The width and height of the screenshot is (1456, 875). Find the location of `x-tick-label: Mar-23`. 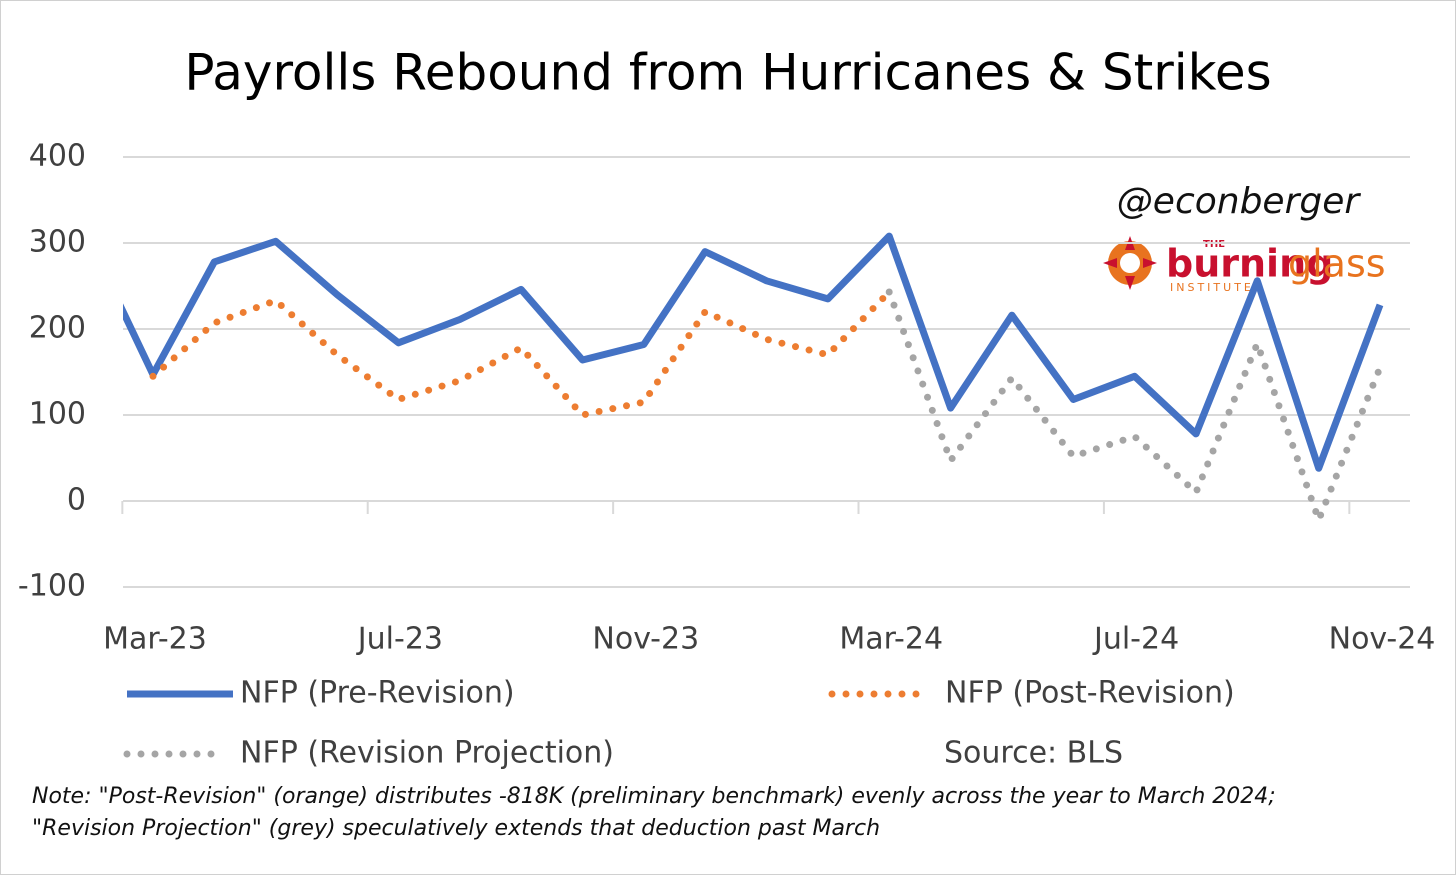

x-tick-label: Mar-23 is located at coordinates (155, 639).